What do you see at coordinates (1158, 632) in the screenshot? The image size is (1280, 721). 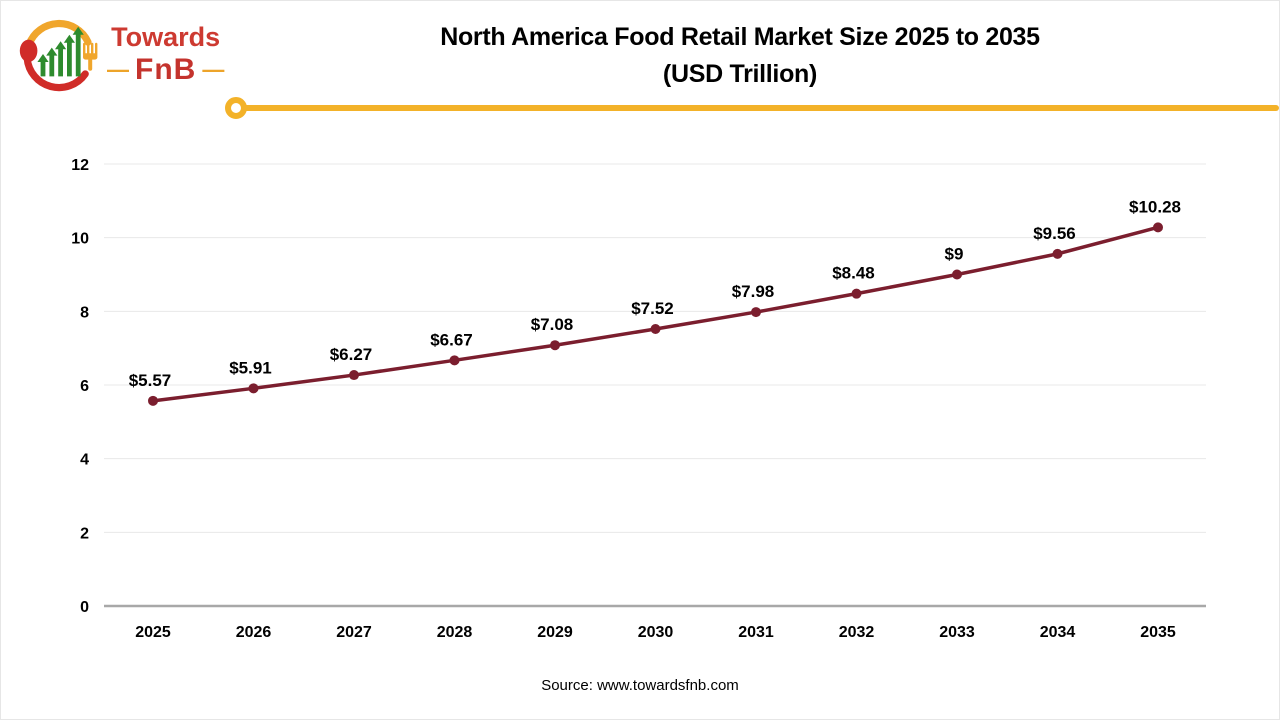 I see `x-axis-tick-label: 2035` at bounding box center [1158, 632].